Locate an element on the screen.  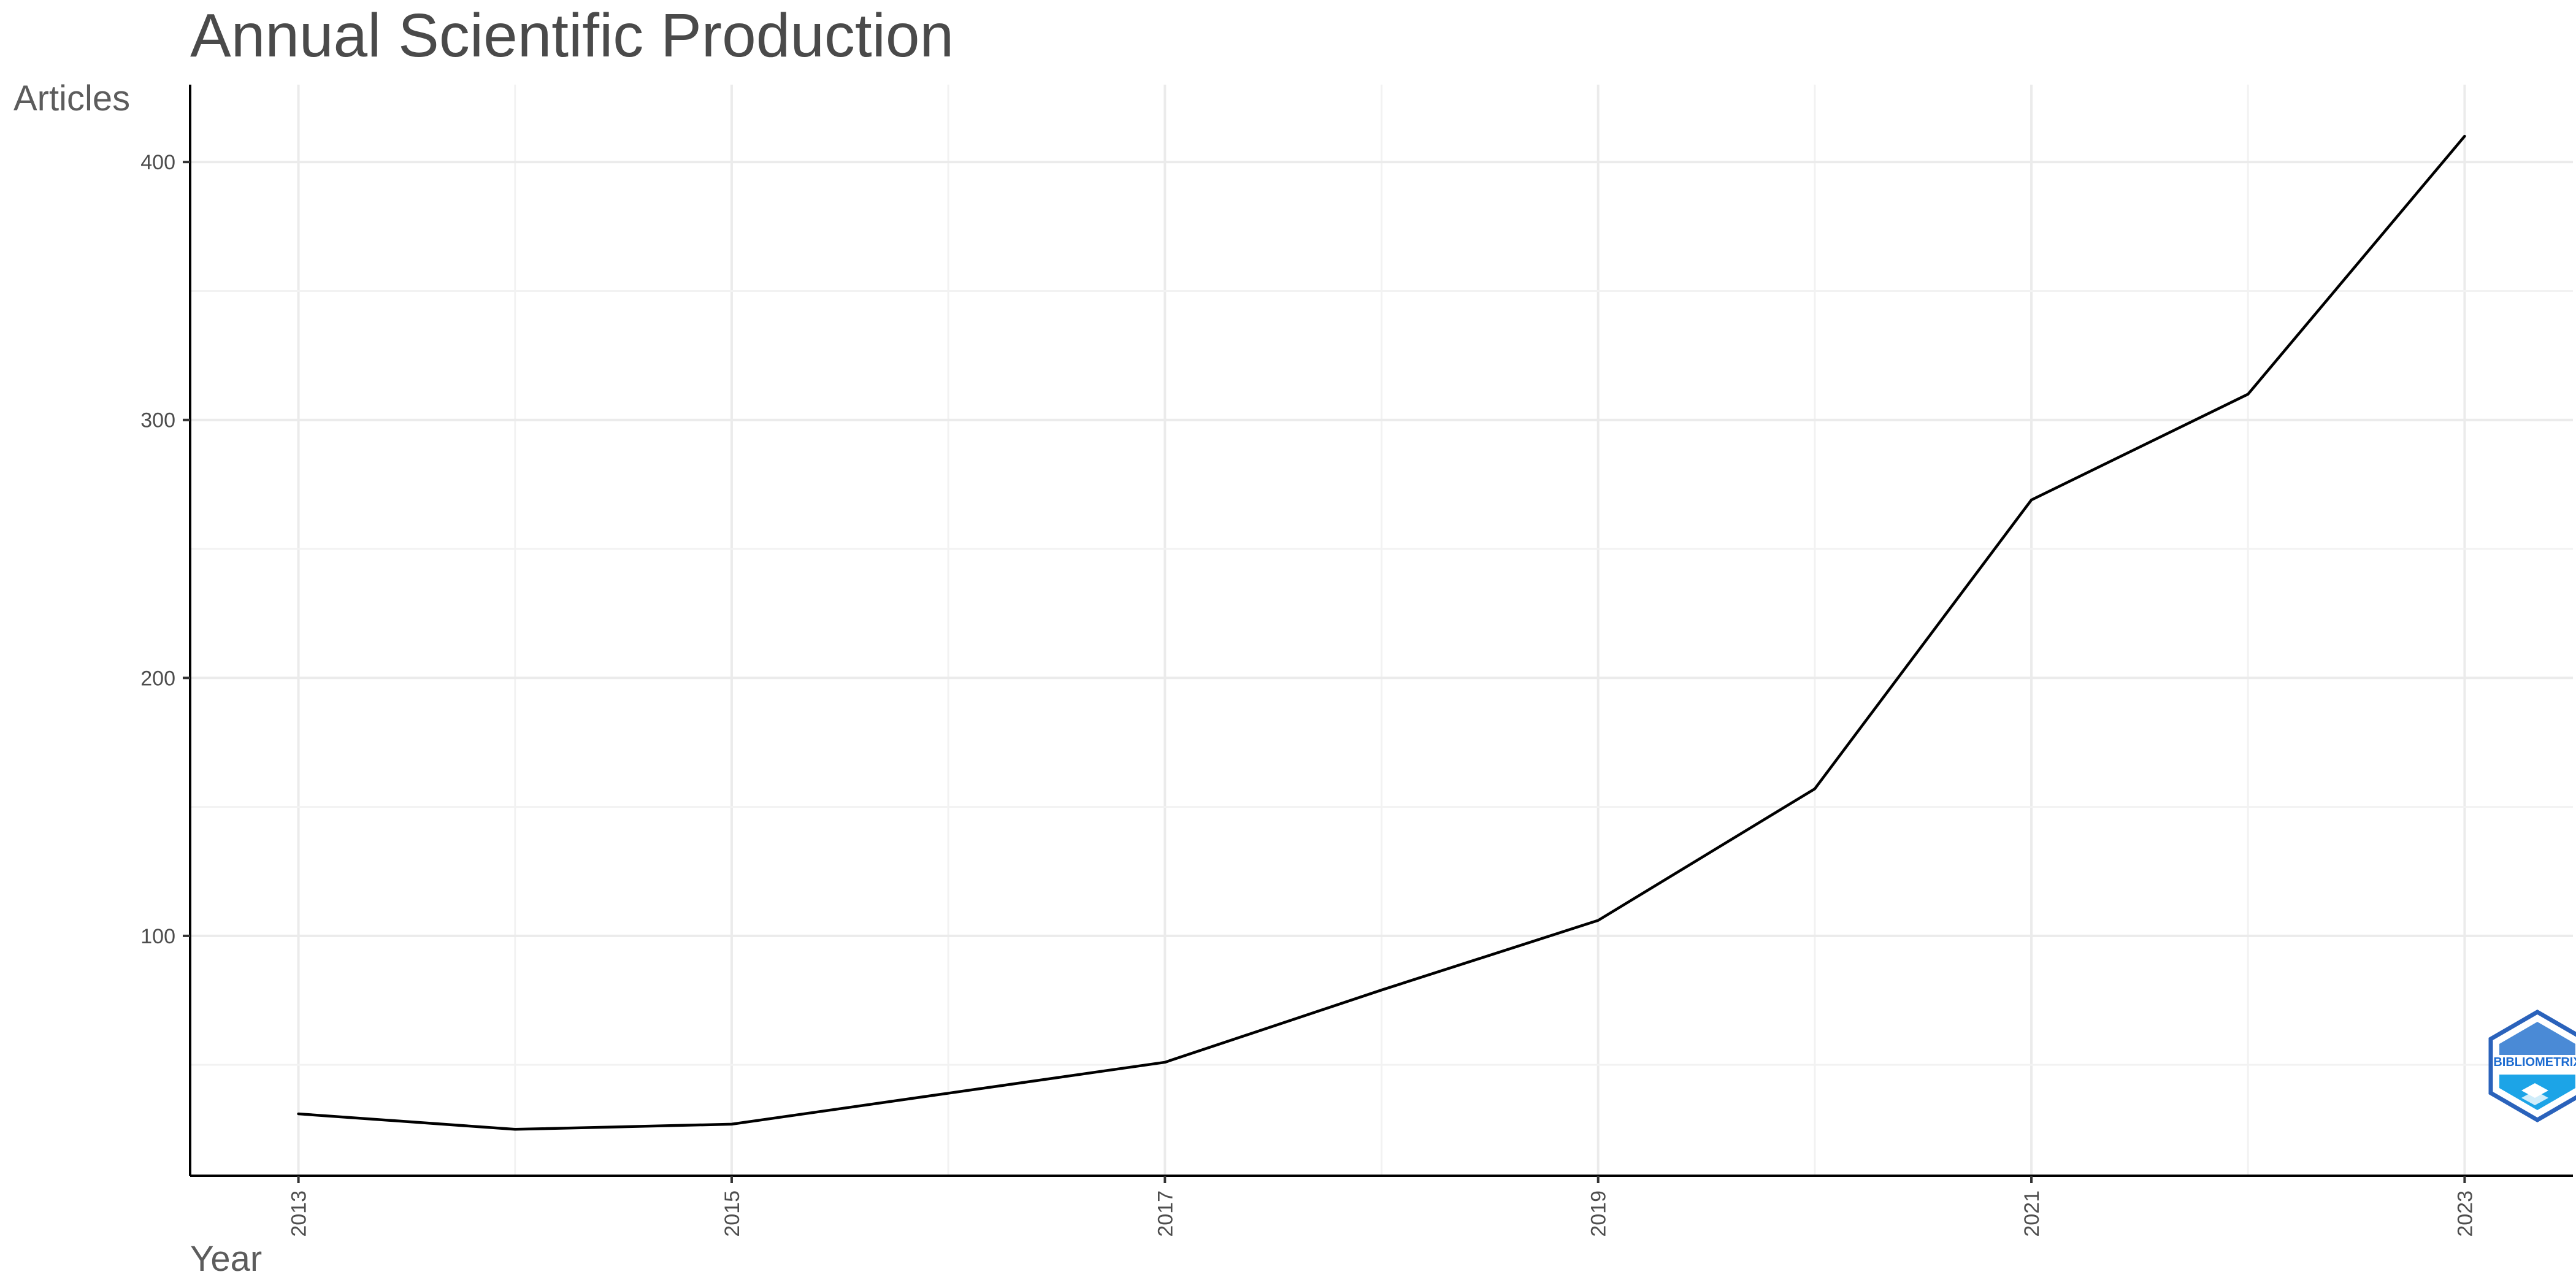
x-axis-title: Year is located at coordinates (226, 1259).